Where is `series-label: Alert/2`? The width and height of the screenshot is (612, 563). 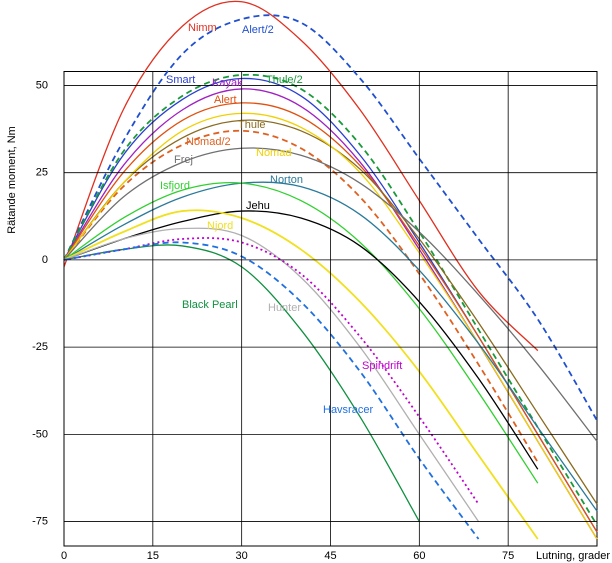
series-label: Alert/2 is located at coordinates (258, 30).